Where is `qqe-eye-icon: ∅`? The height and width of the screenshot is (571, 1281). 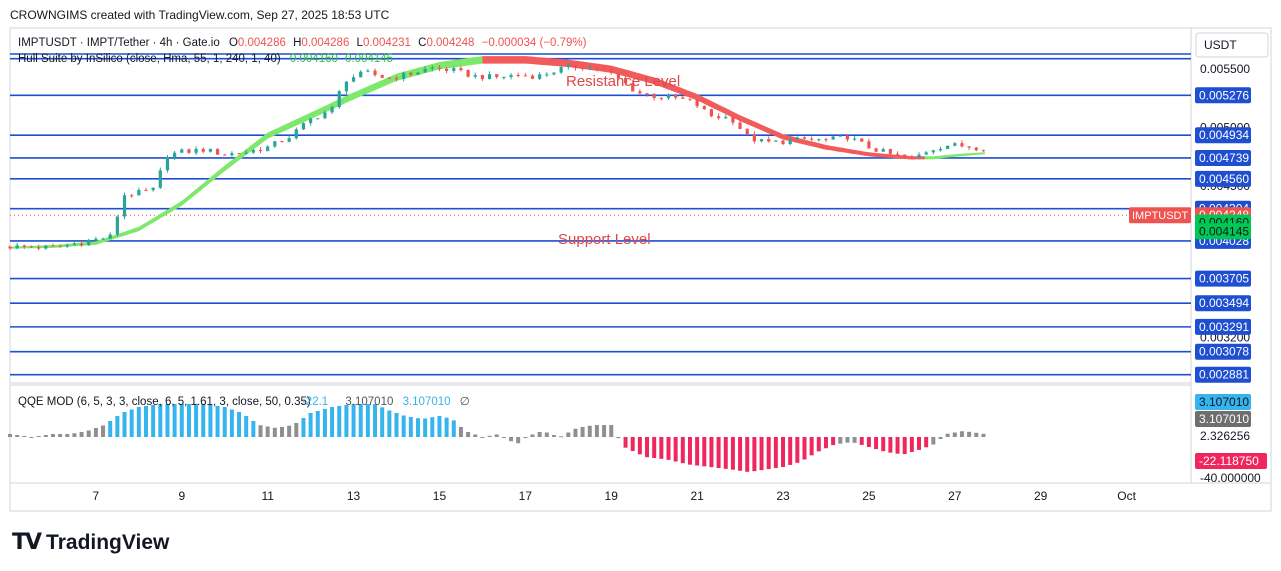
qqe-eye-icon: ∅ is located at coordinates (465, 402).